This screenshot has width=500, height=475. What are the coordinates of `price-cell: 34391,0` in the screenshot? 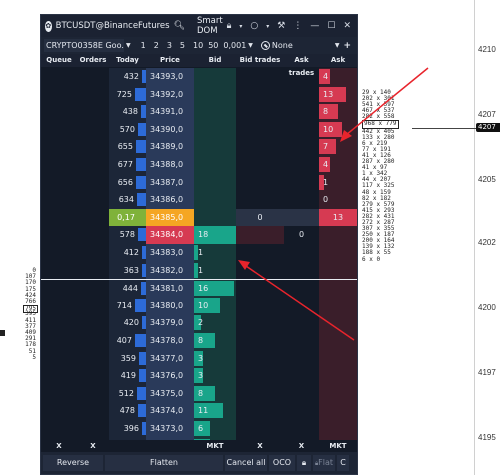 It's located at (170, 112).